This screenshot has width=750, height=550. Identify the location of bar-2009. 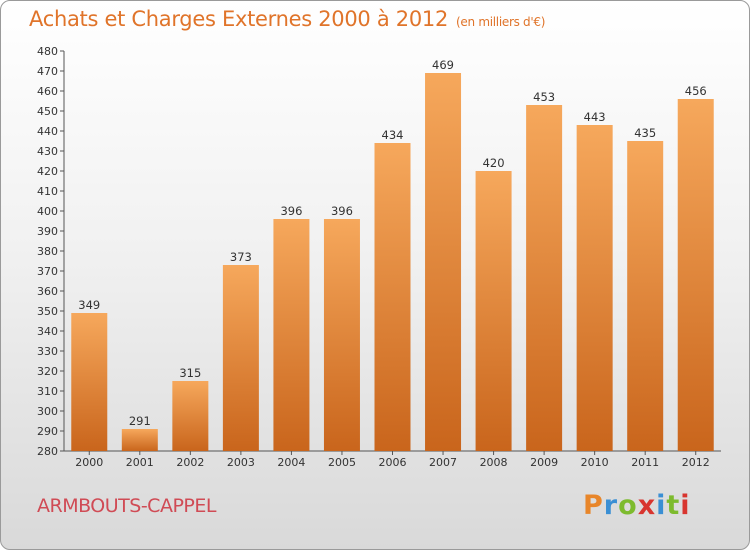
(544, 278).